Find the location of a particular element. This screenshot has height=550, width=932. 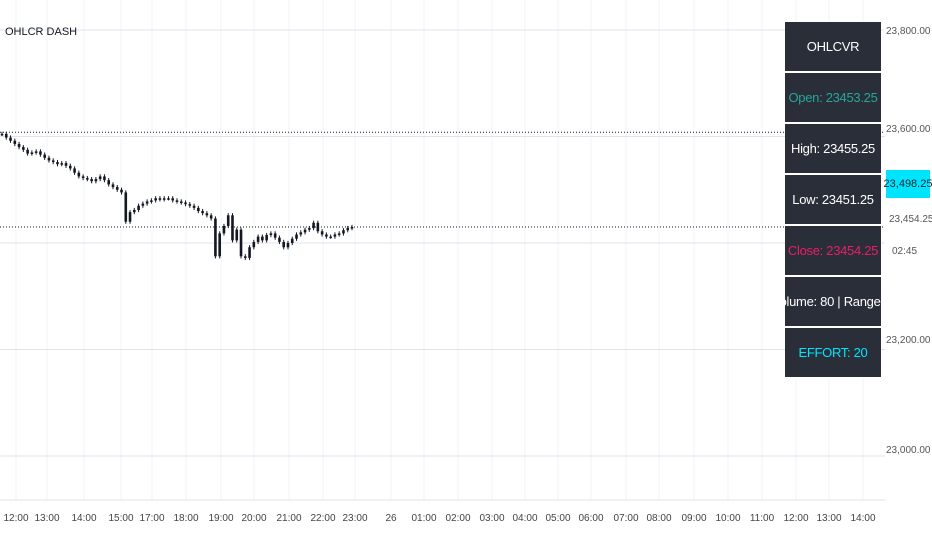

price-tick: 23,200.00 is located at coordinates (908, 340).